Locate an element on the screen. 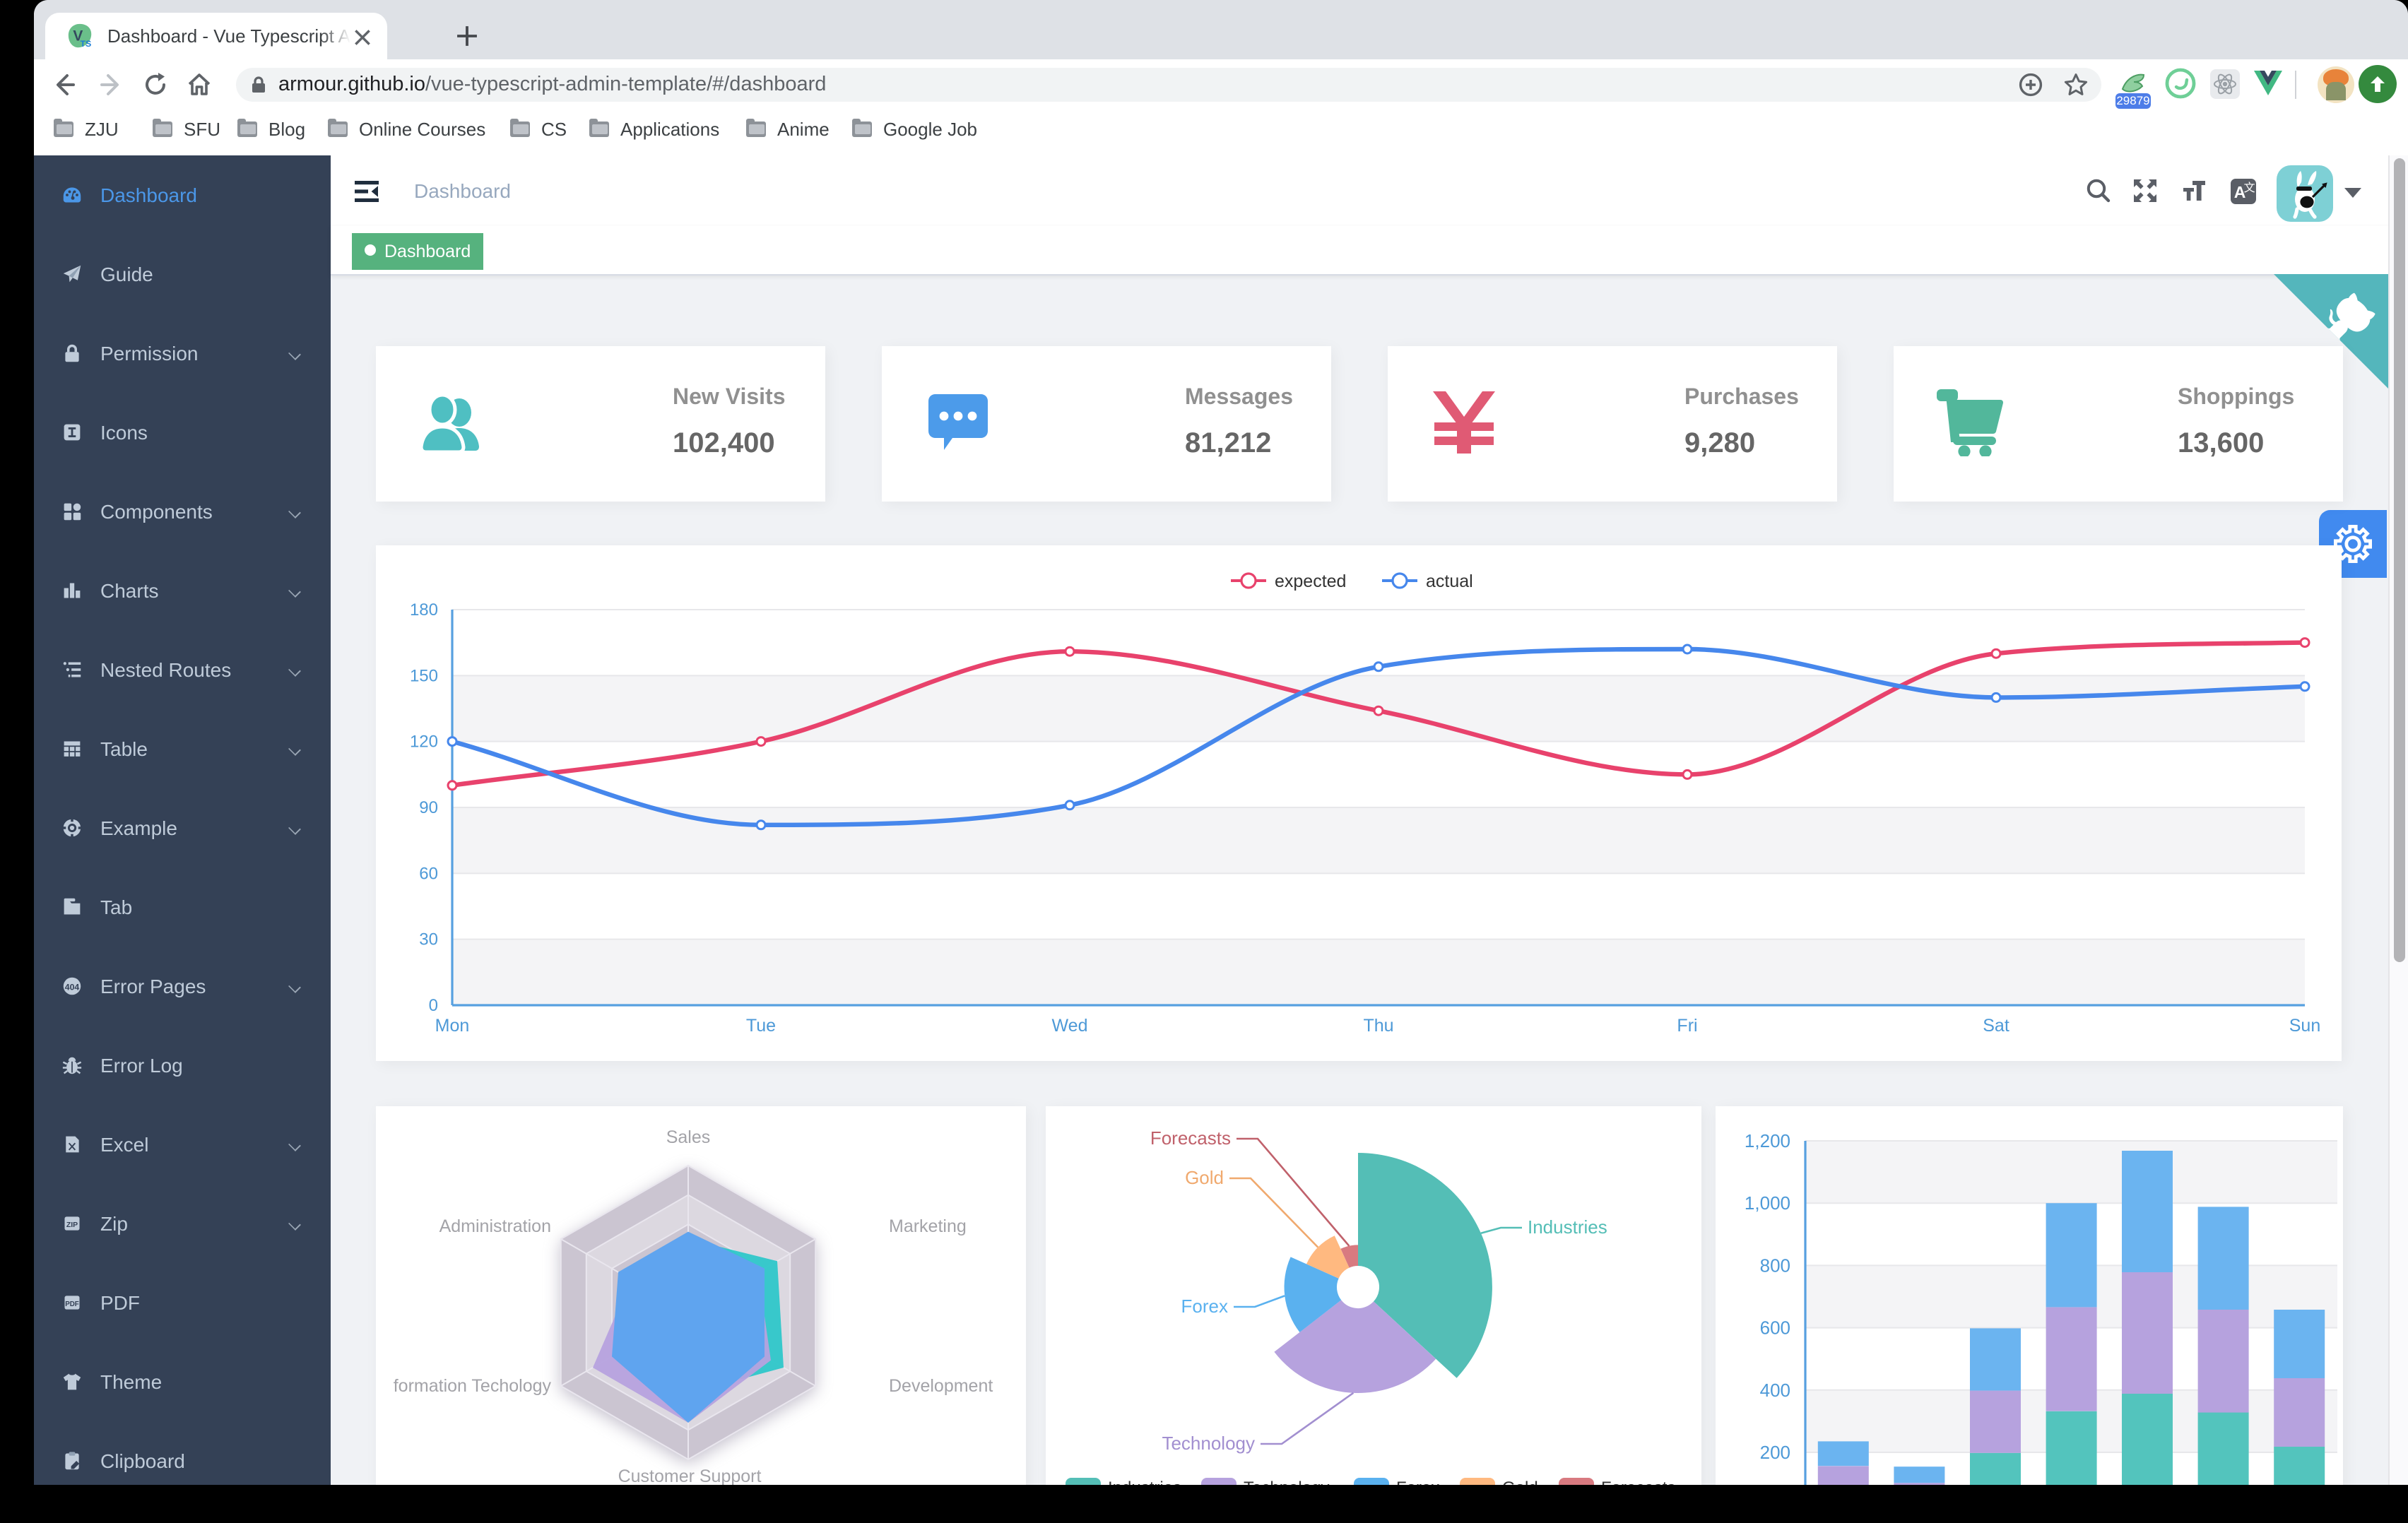 This screenshot has height=1523, width=2408. svg-text: expected is located at coordinates (1310, 581).